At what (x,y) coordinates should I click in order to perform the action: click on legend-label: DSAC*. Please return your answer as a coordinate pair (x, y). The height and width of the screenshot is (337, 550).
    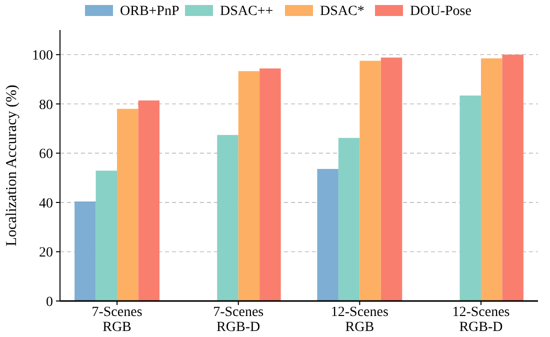
    Looking at the image, I should click on (342, 11).